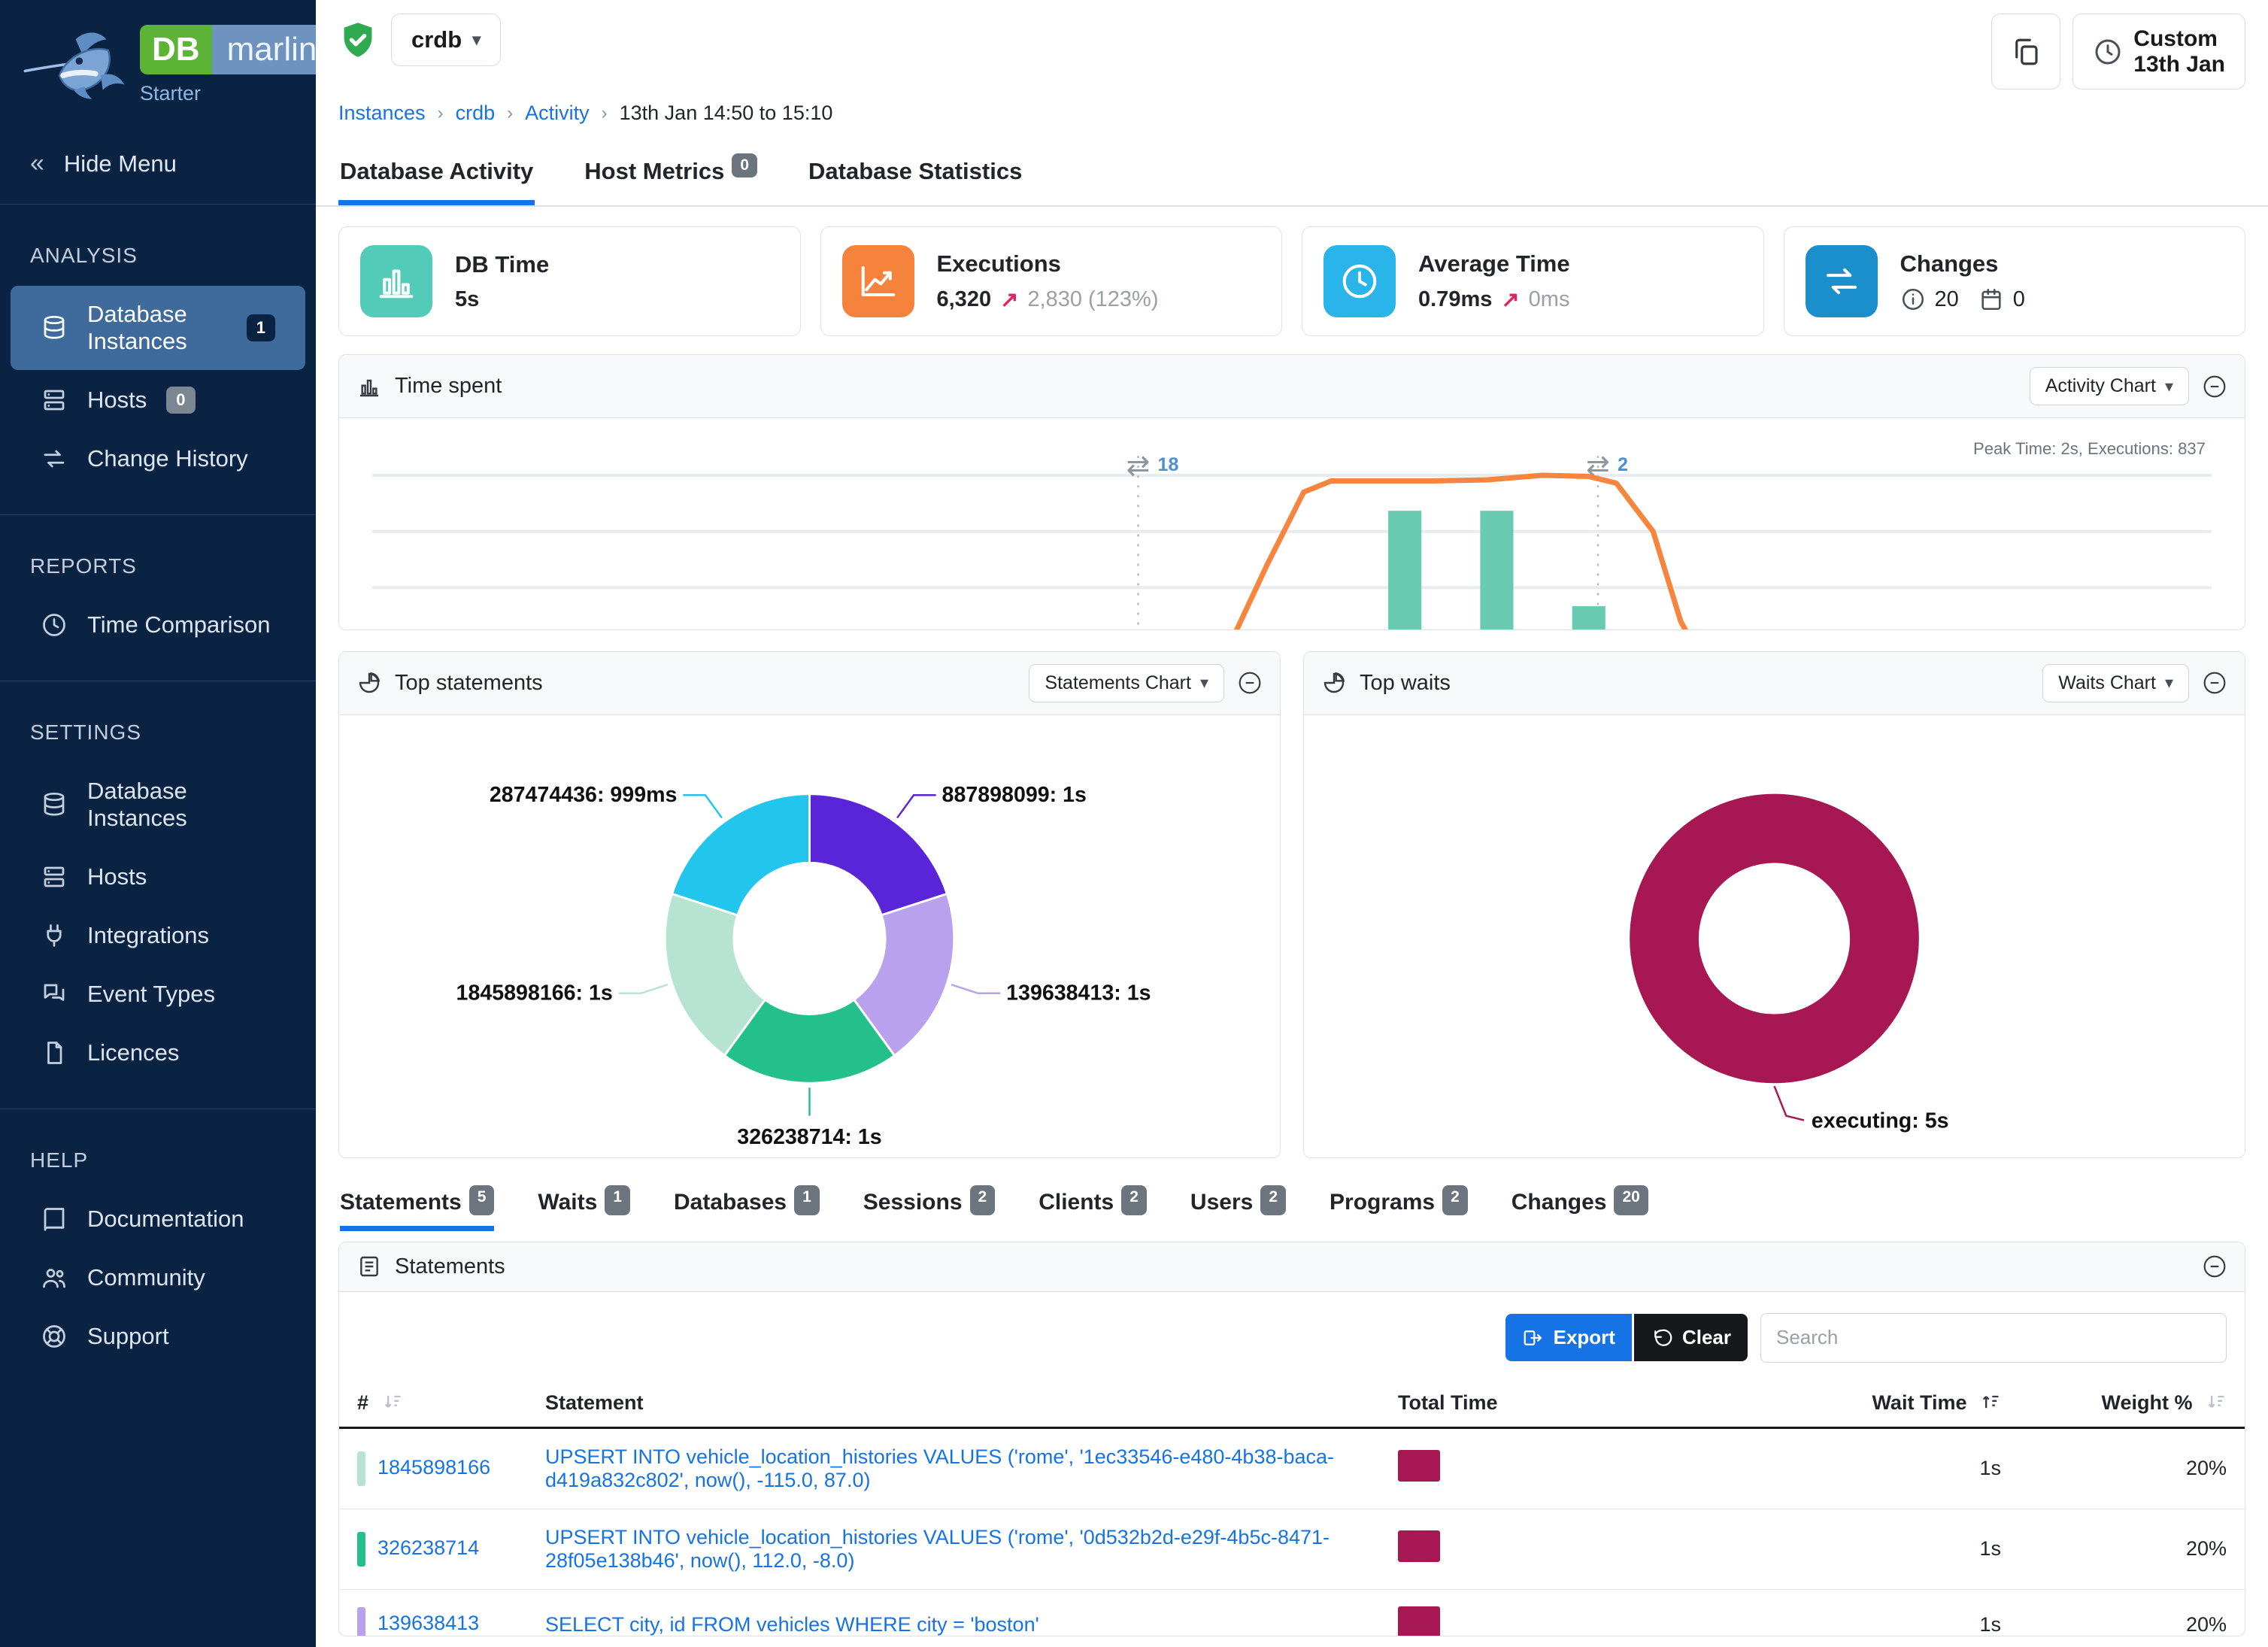 The image size is (2268, 1647). Describe the element at coordinates (1690, 1338) in the screenshot. I see `clear-button: Clear` at that location.